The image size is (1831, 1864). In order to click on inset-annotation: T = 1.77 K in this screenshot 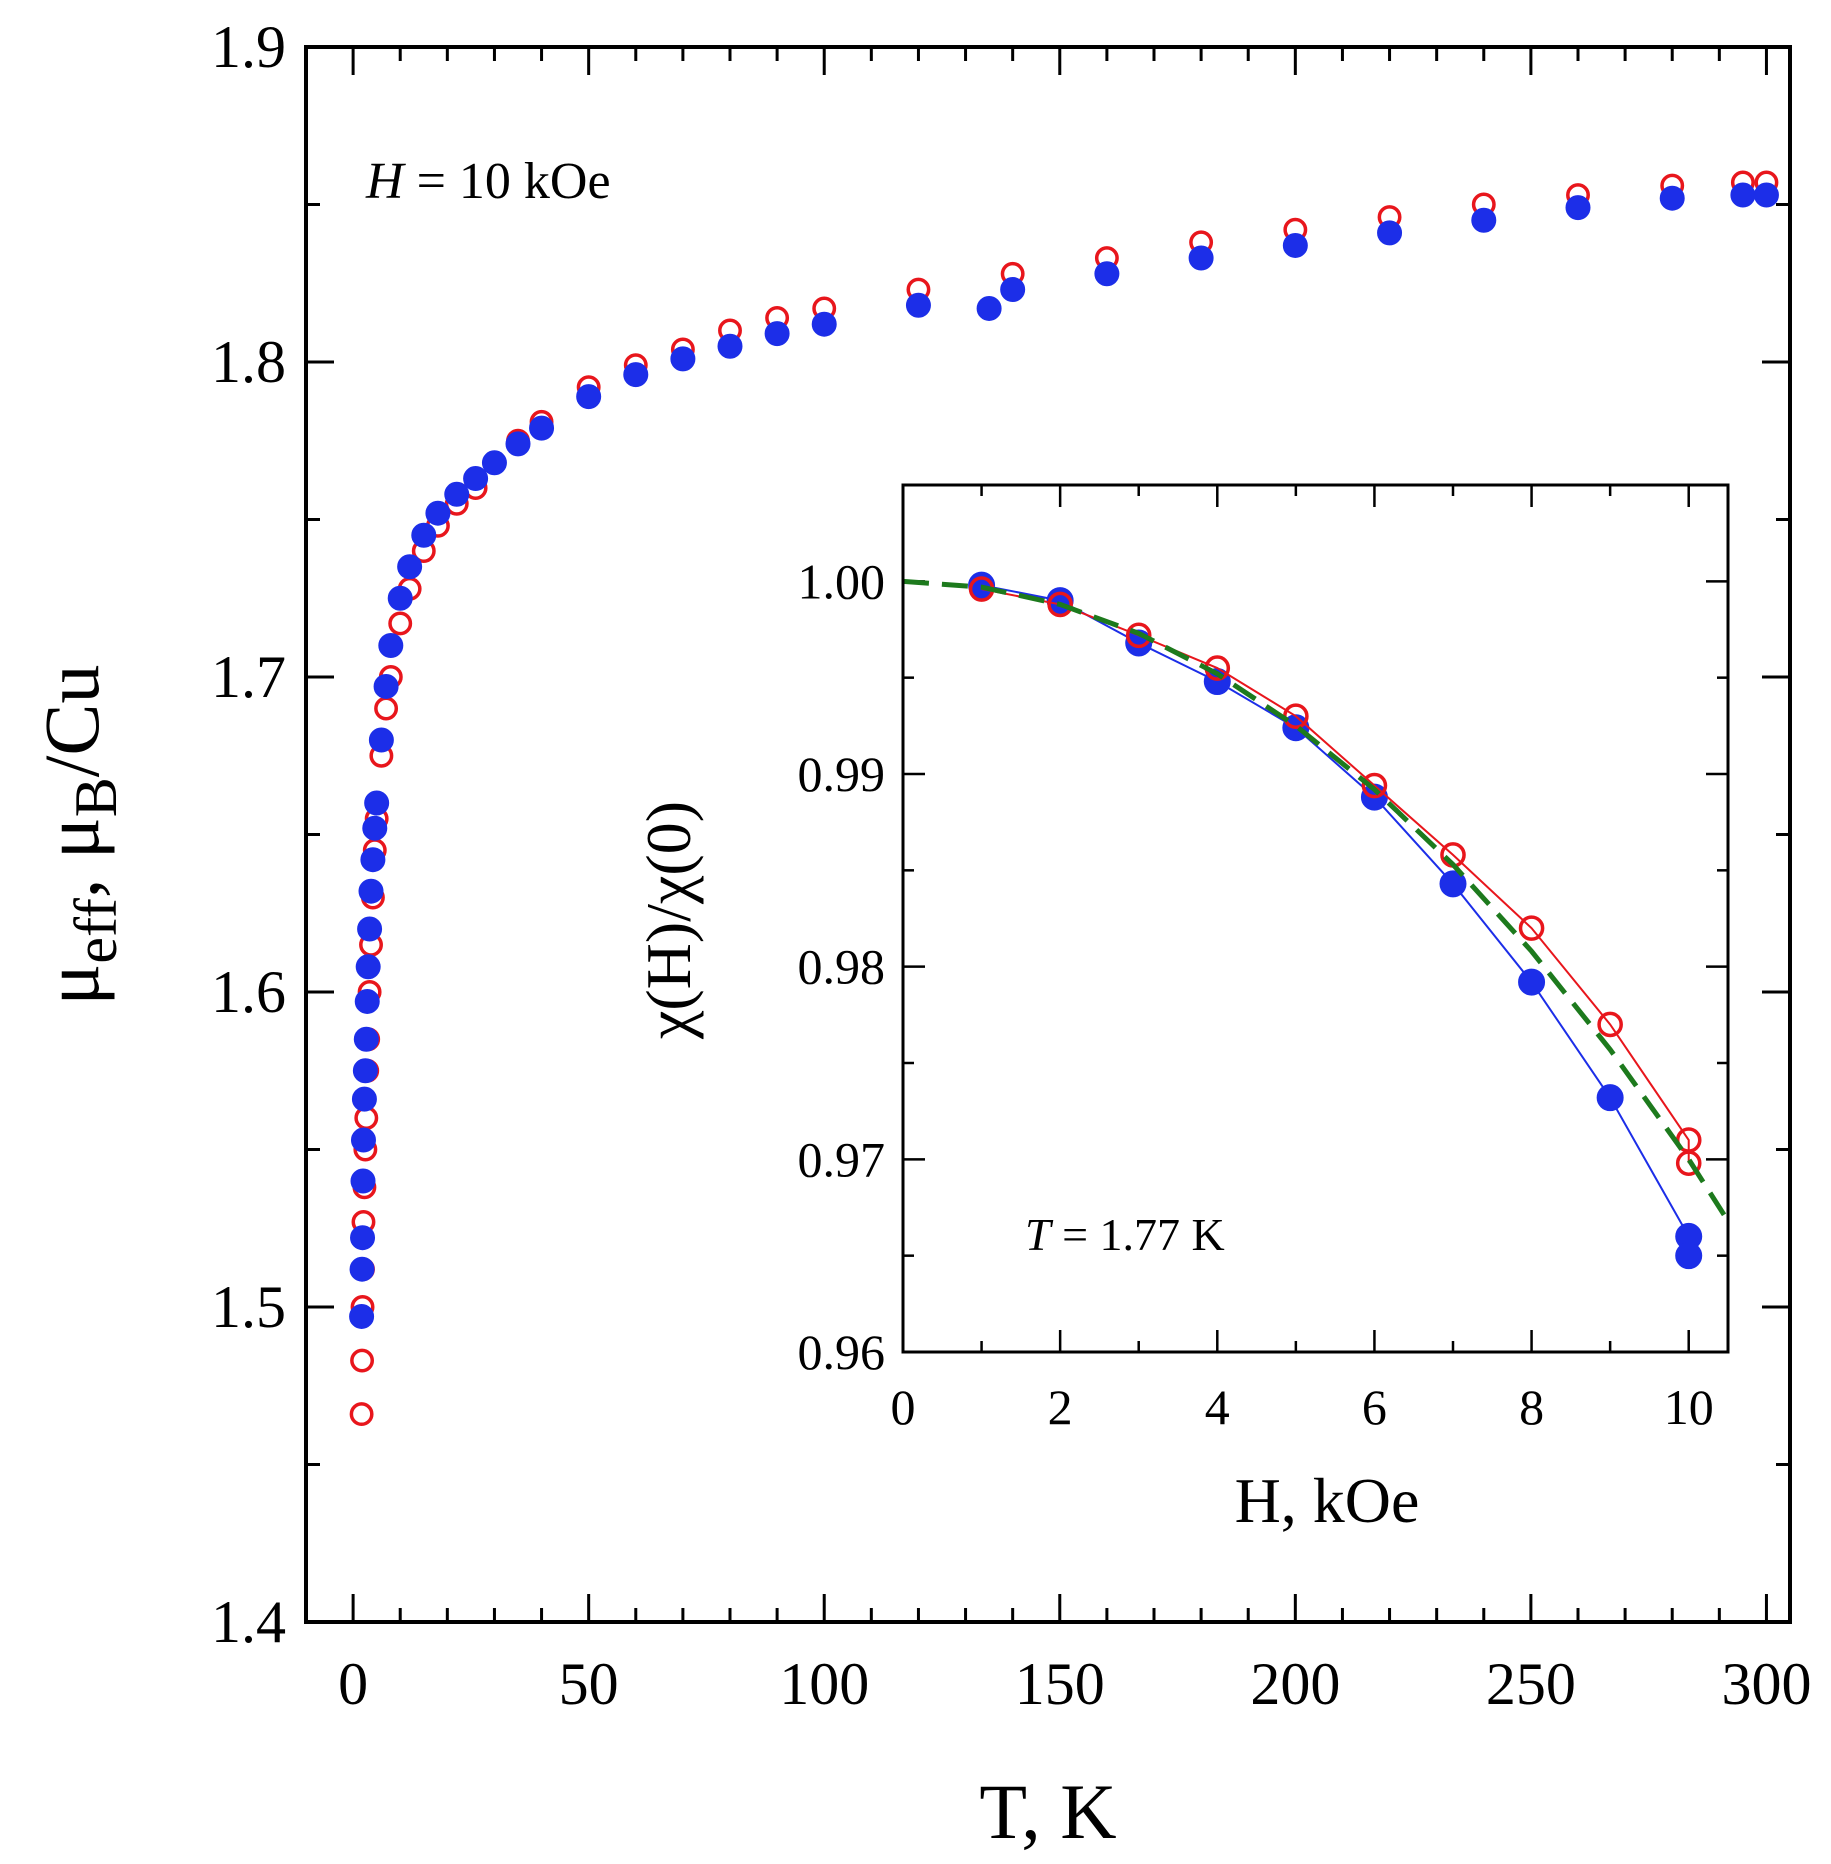, I will do `click(1125, 1234)`.